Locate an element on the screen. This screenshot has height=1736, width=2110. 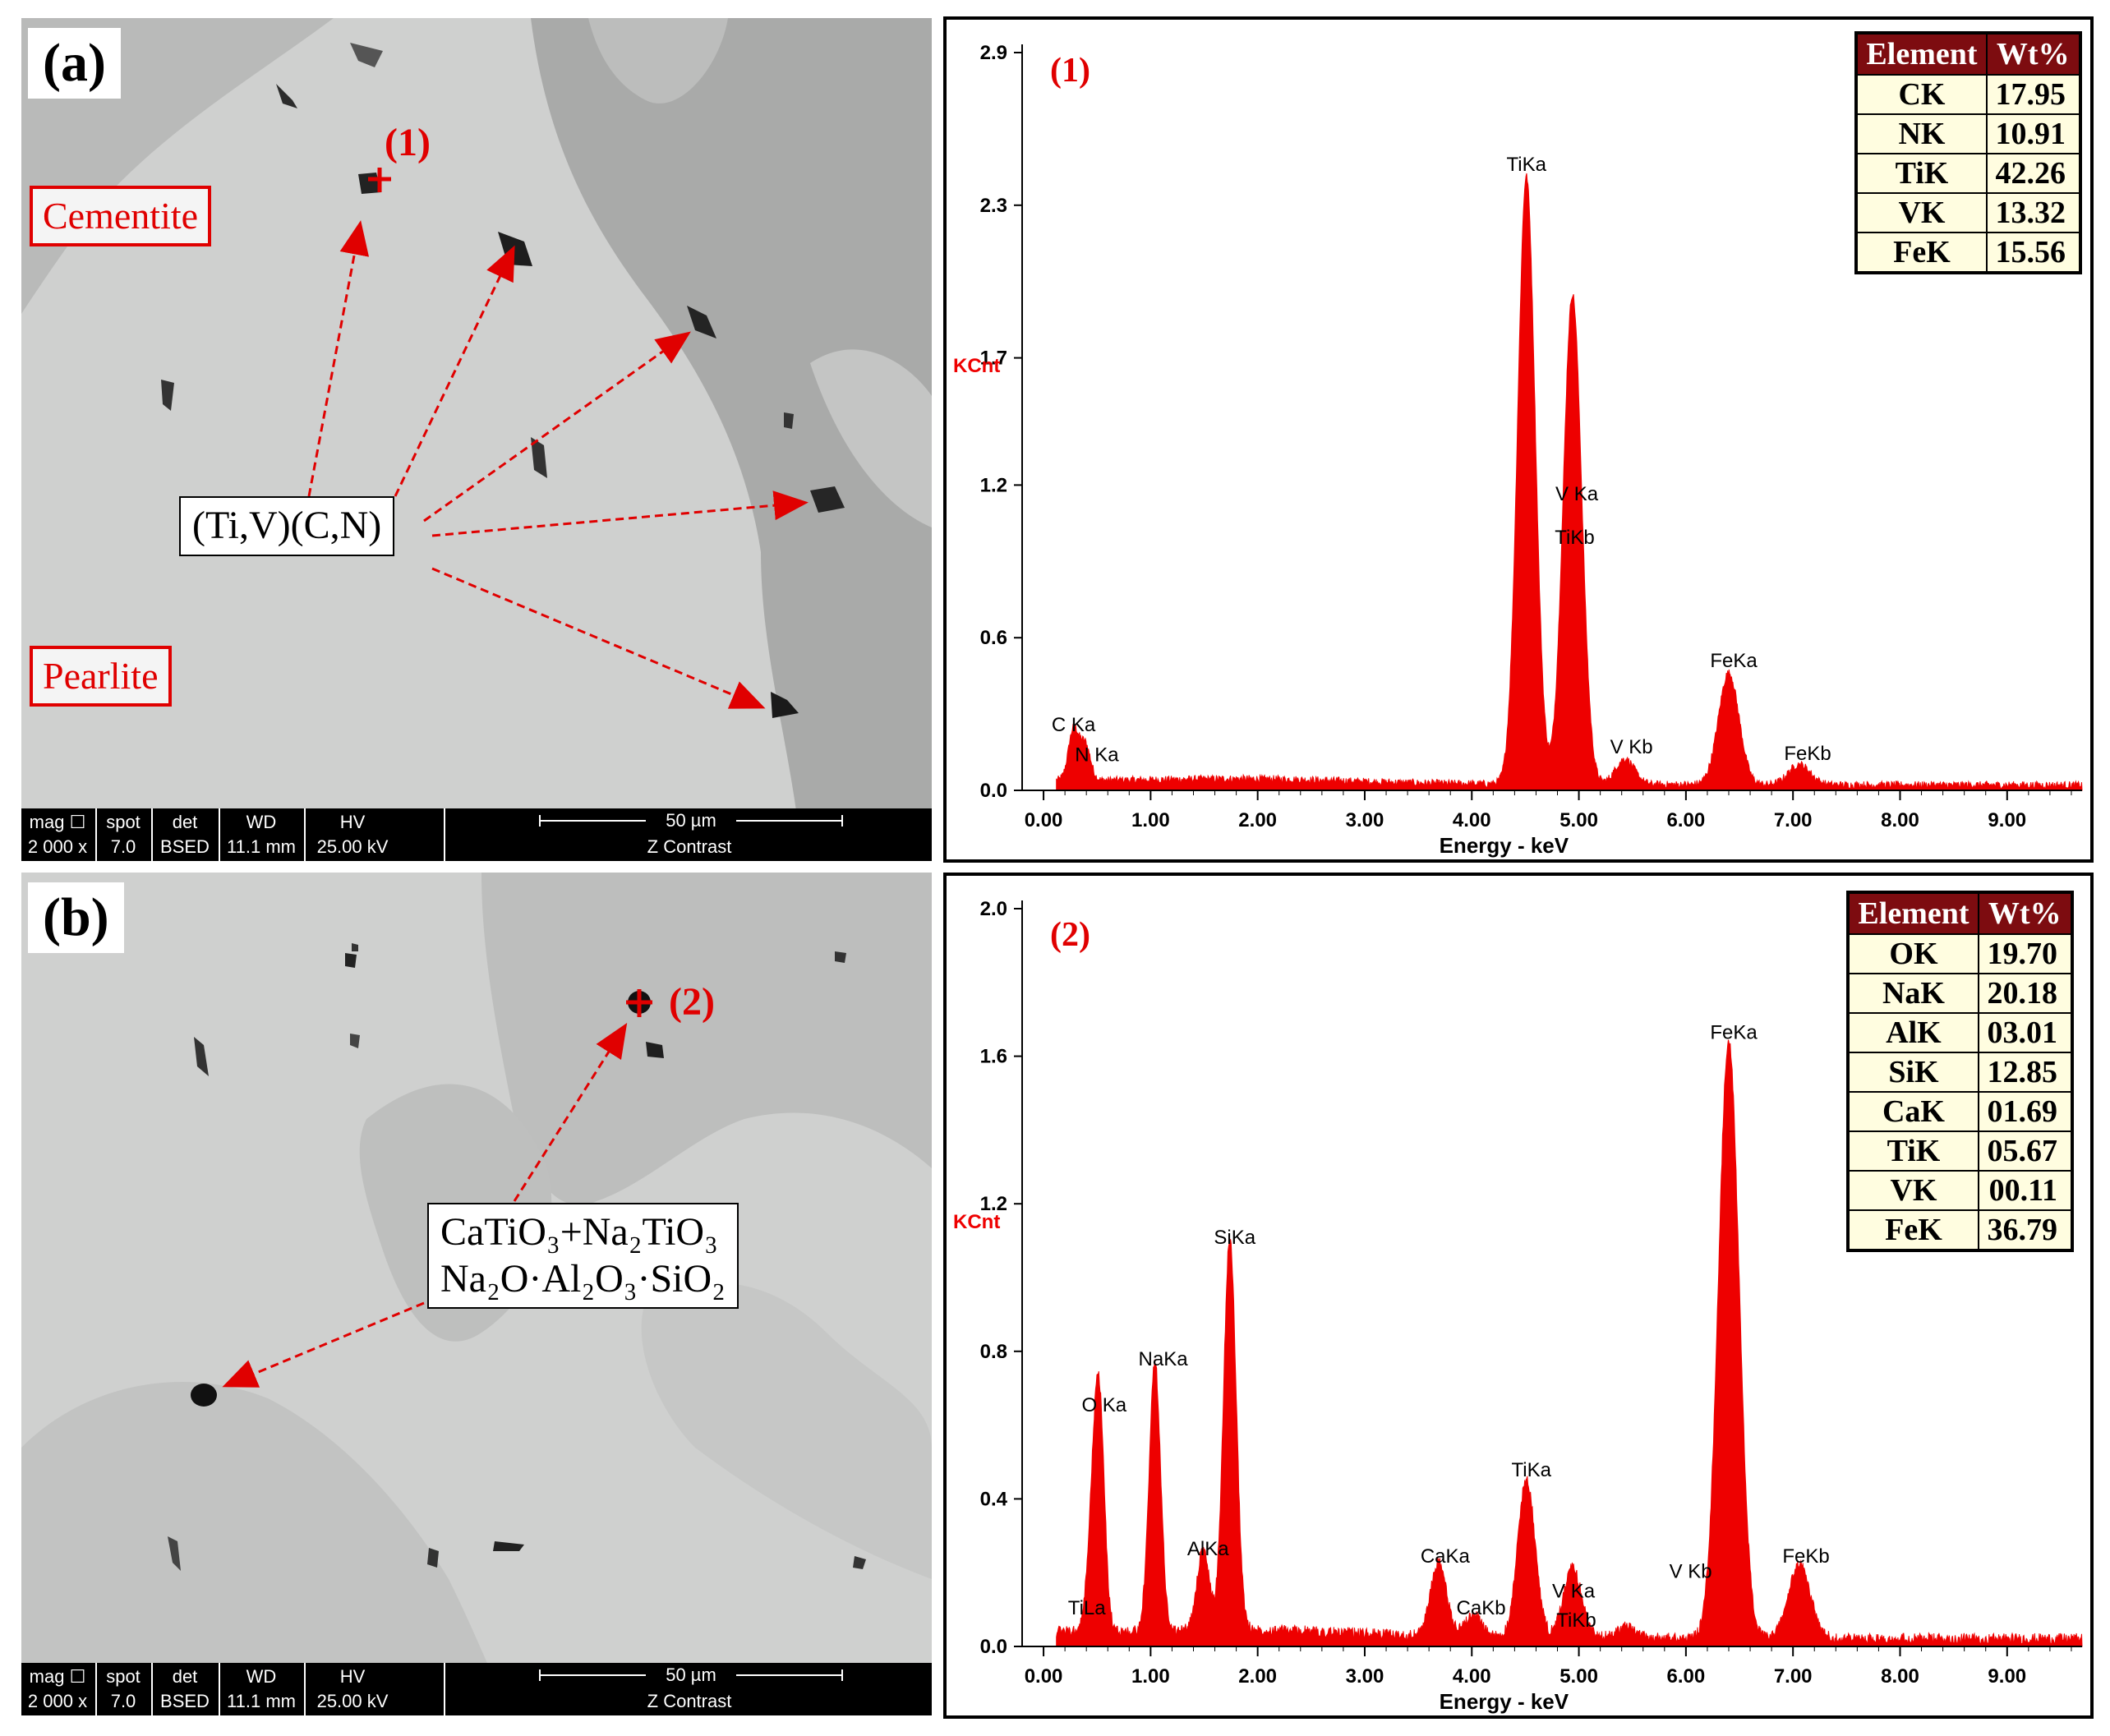
element-cell: TiK is located at coordinates (1921, 173).